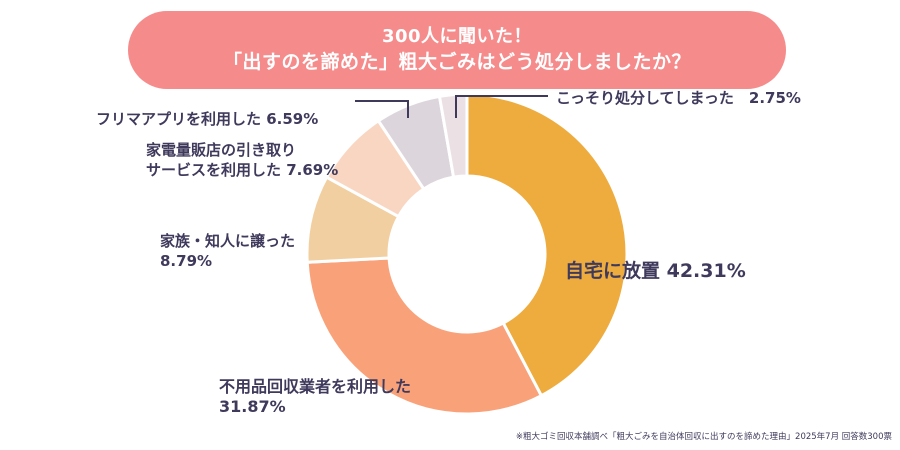  I want to click on label-kaden-value: サービスを利用した 7.69%, so click(242, 170).